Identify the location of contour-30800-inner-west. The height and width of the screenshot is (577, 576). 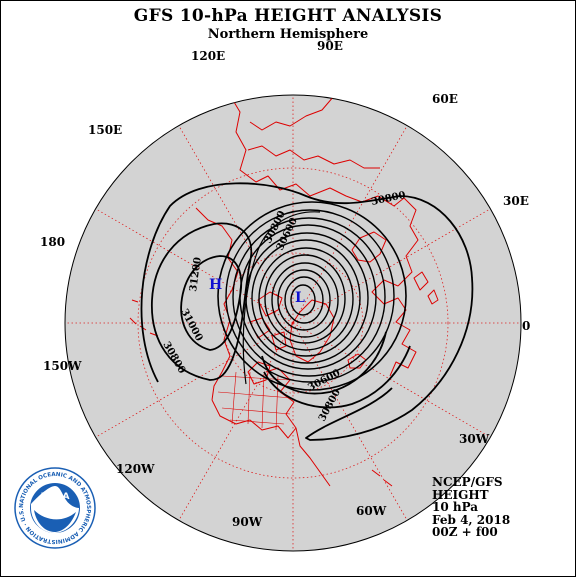
(281, 298).